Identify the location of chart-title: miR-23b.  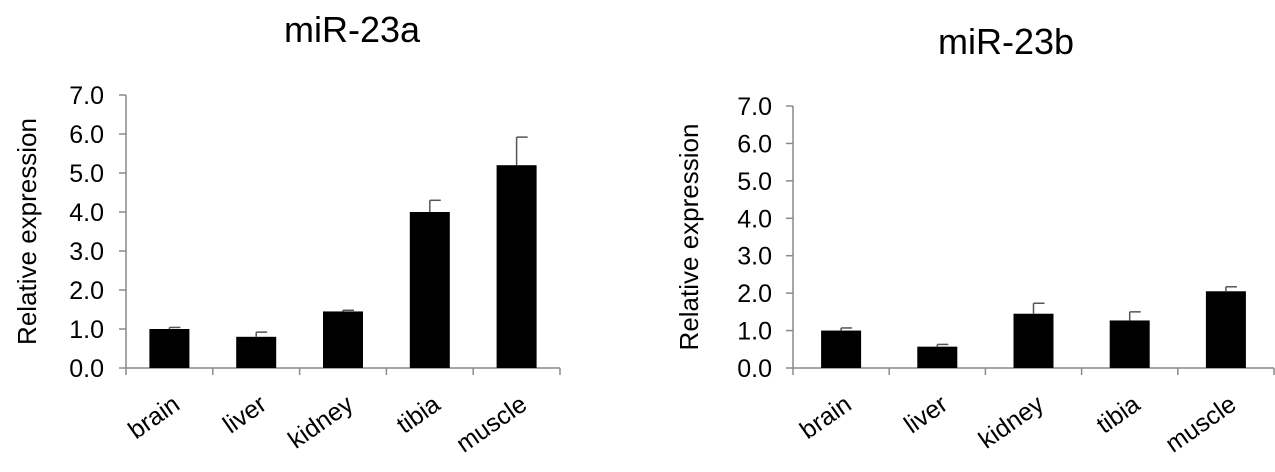
(1006, 41).